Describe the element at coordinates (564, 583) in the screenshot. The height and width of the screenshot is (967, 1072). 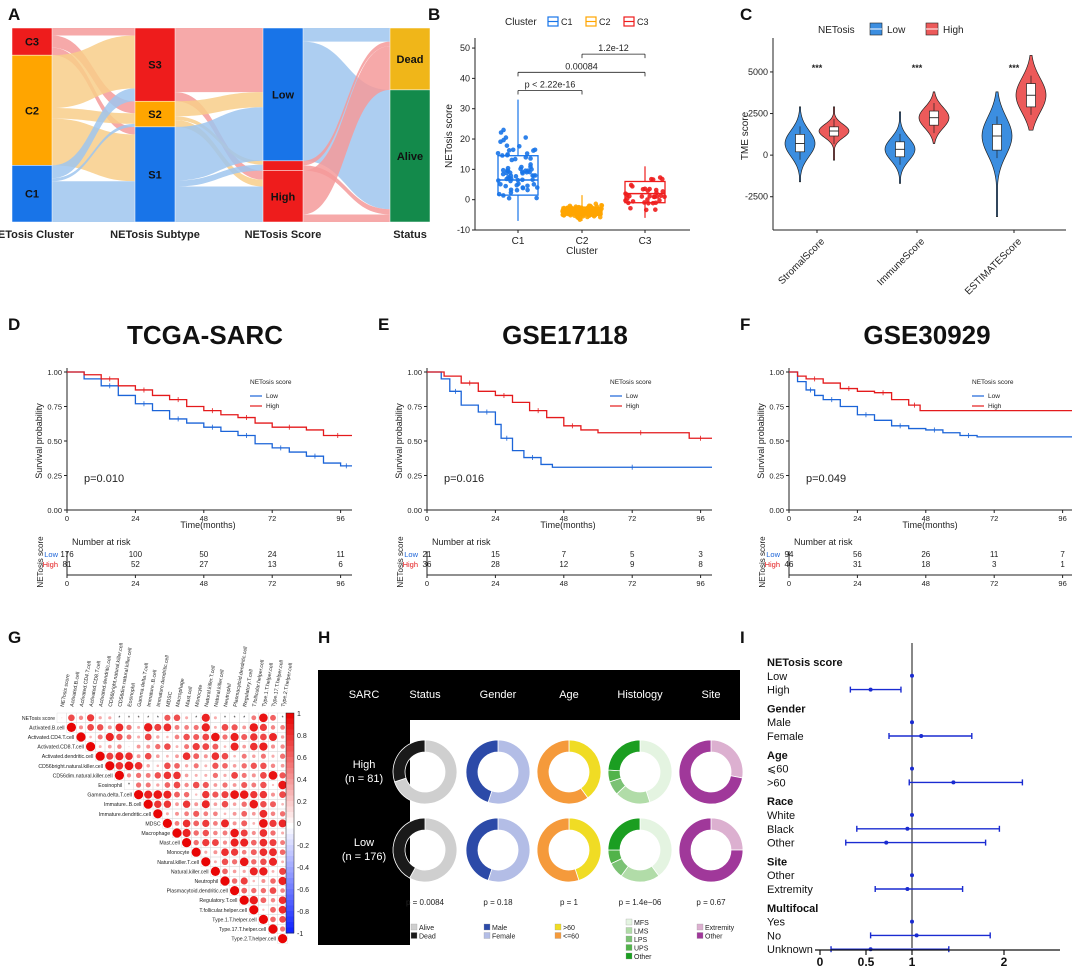
I see `risk-x-tick-label: 48` at that location.